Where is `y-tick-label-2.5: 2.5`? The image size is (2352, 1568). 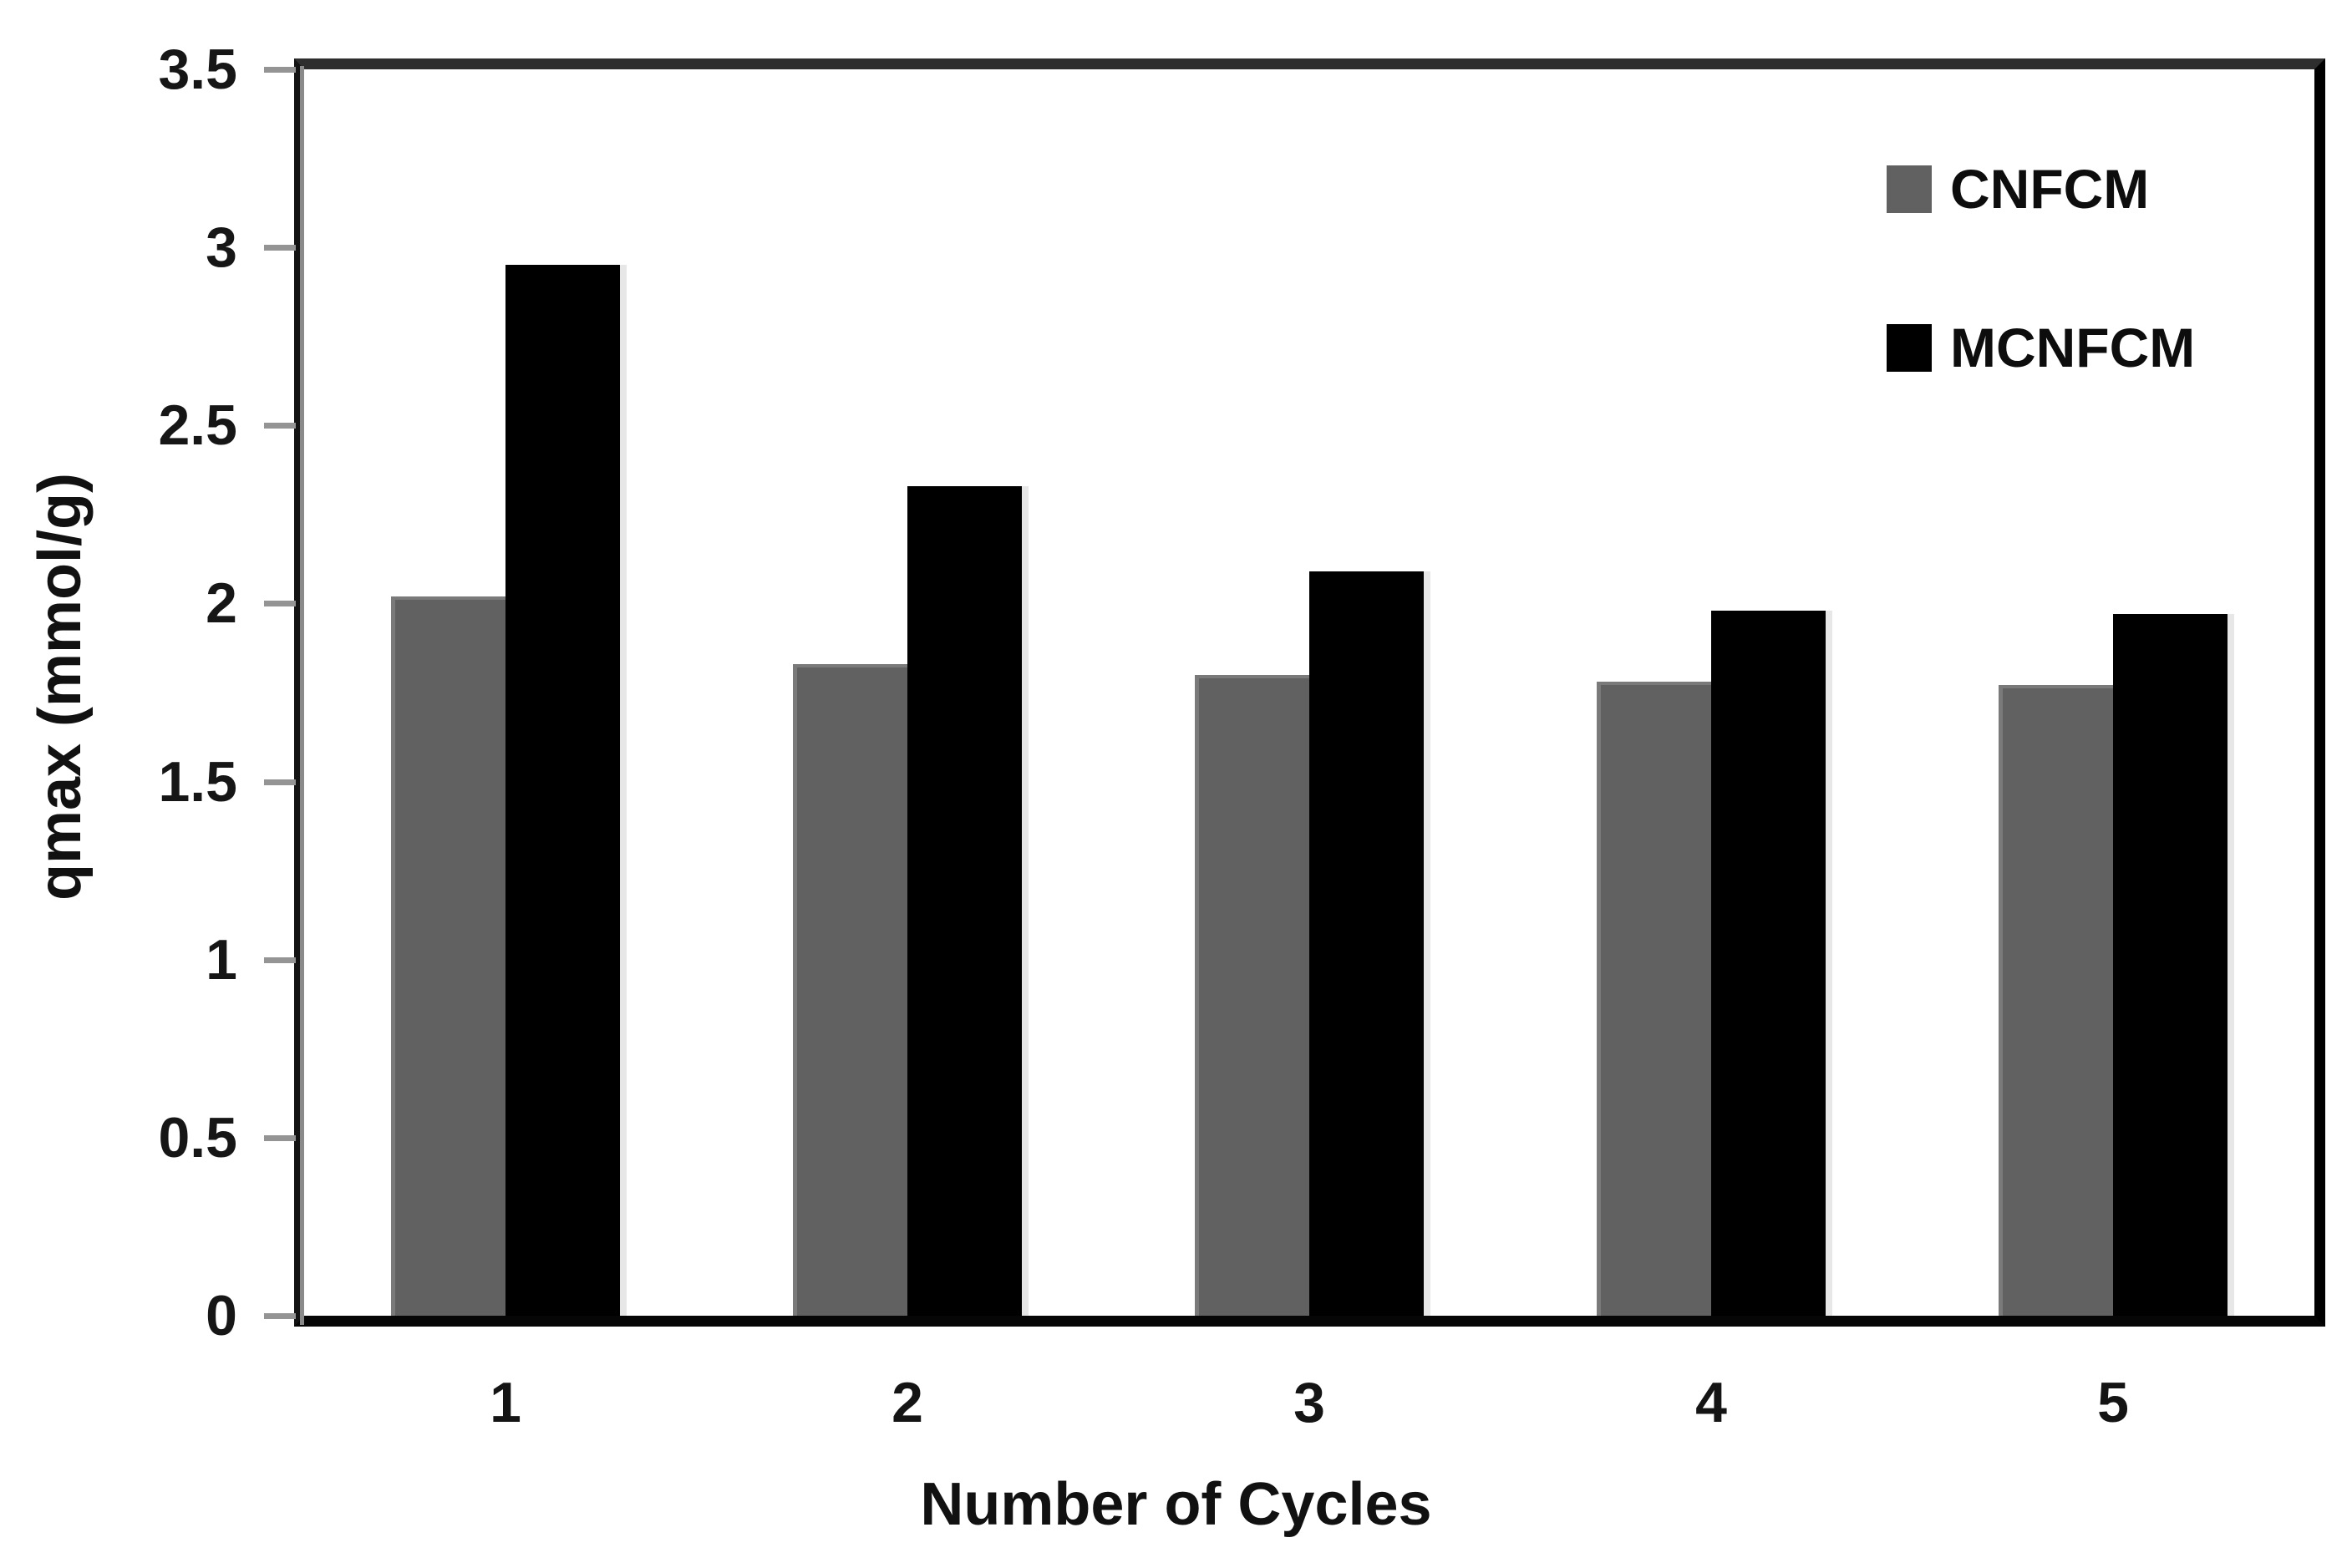 y-tick-label-2.5: 2.5 is located at coordinates (198, 425).